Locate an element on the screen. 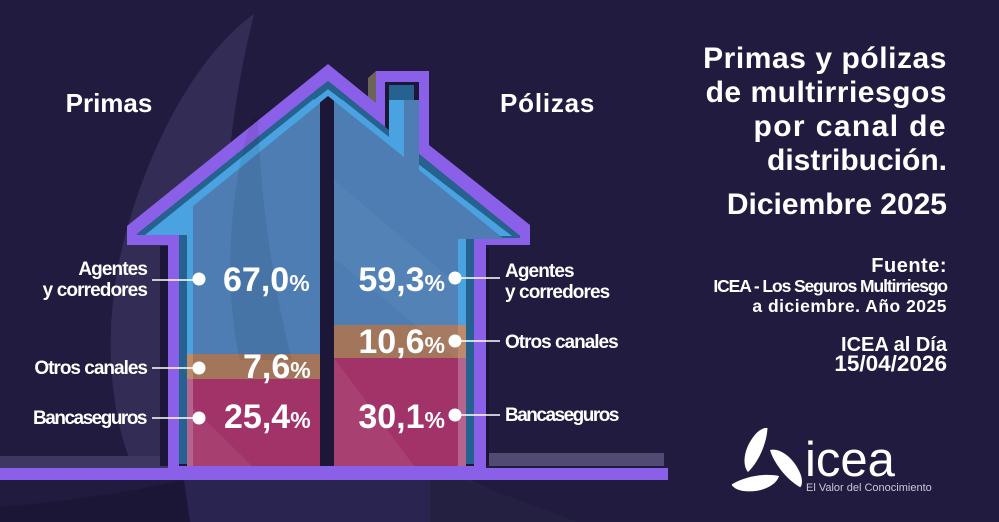 The height and width of the screenshot is (522, 999). svg-text: ICEA al Día is located at coordinates (894, 345).